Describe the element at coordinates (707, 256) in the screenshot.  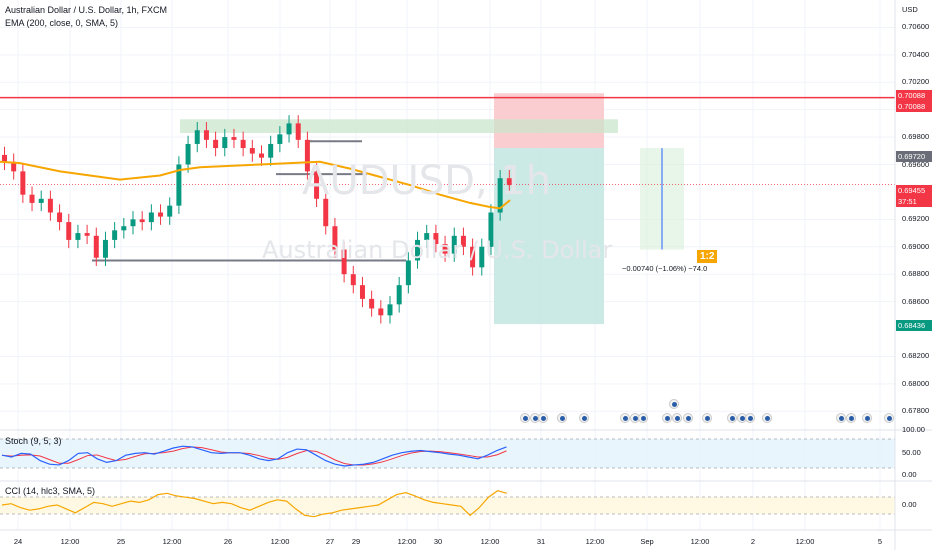
I see `risk-reward-badge: 1:2` at that location.